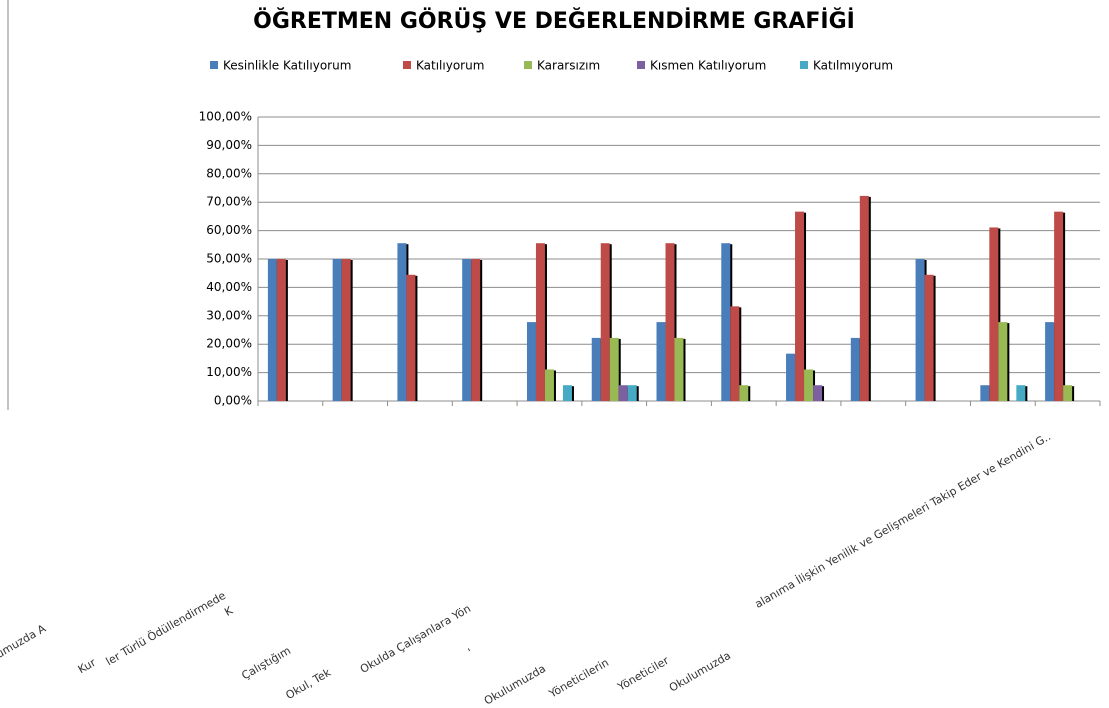 This screenshot has height=708, width=1109. Describe the element at coordinates (233, 401) in the screenshot. I see `y-tick-label: 0,00%` at that location.